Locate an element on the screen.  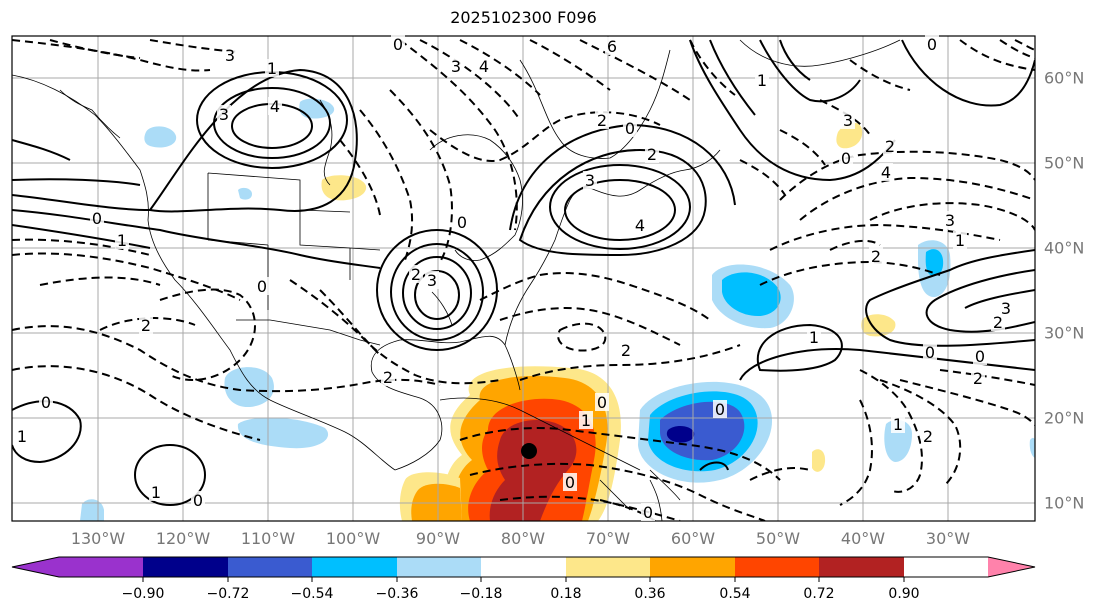
cool-core is located at coordinates (680, 434).